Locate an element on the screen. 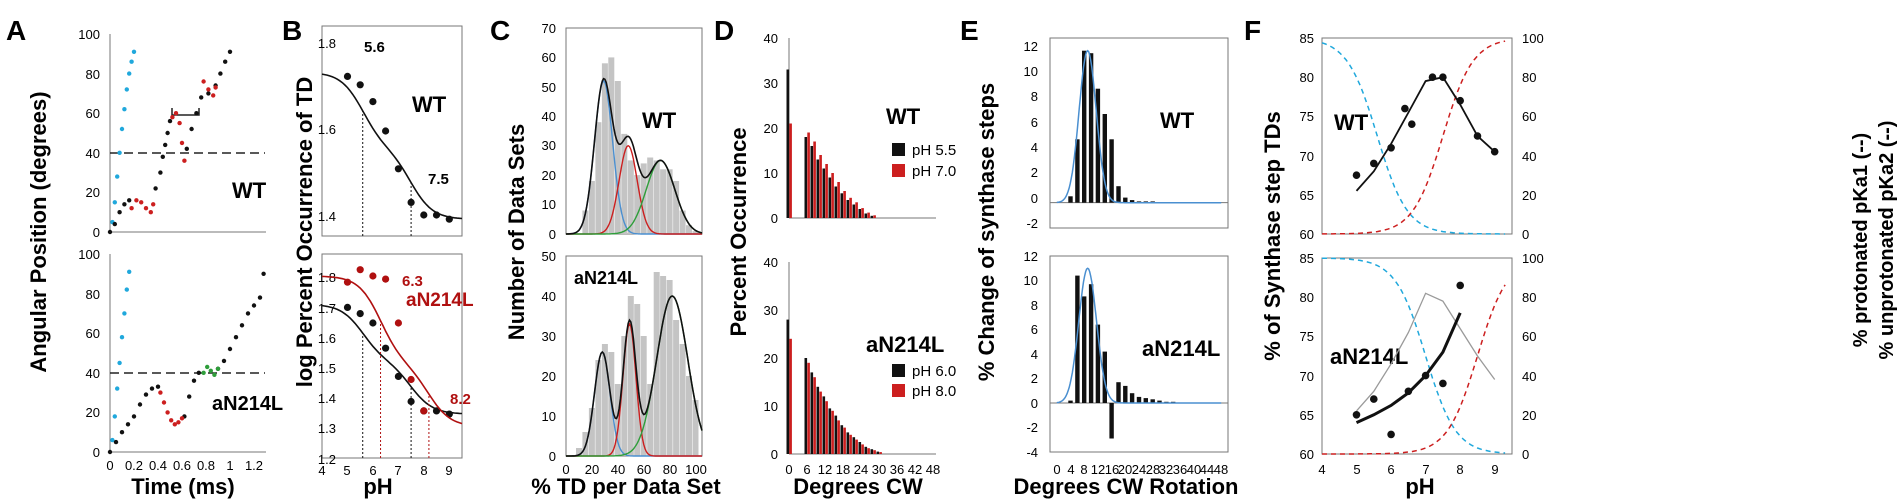 This screenshot has width=1904, height=504. panel-c-letter: C is located at coordinates (500, 30).